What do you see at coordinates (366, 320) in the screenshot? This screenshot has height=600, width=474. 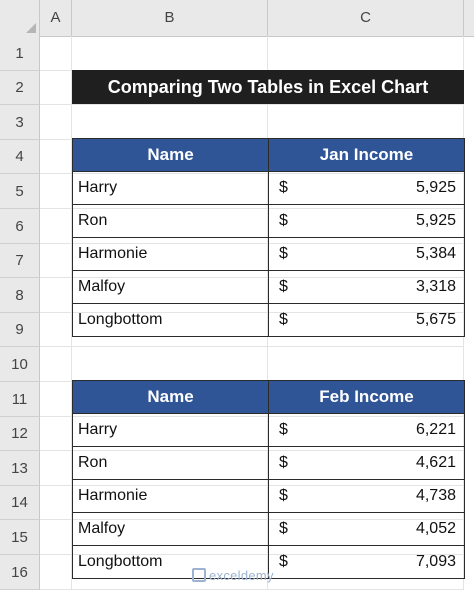 I see `amount-cell: $5,675` at bounding box center [366, 320].